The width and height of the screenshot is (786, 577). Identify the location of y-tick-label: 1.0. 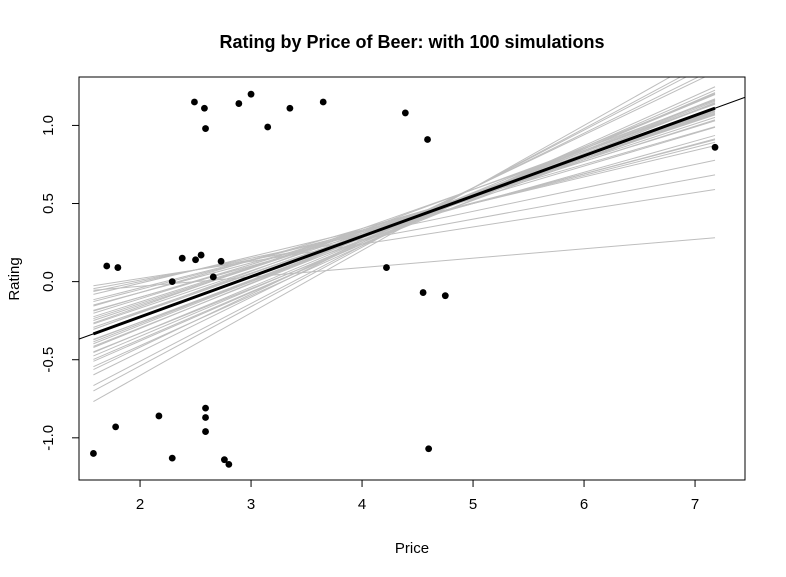
(48, 125).